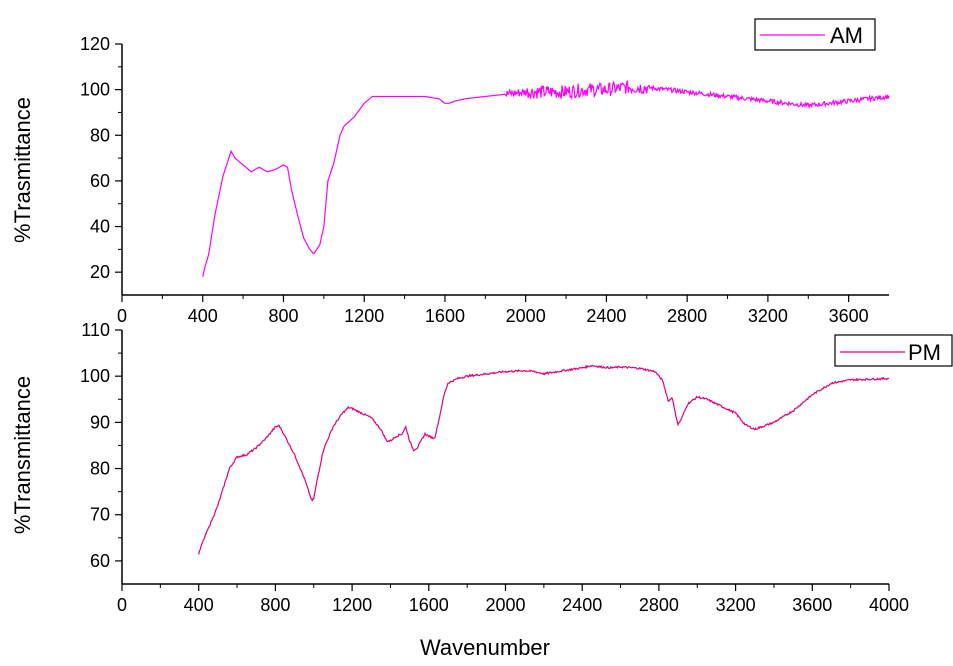 Image resolution: width=953 pixels, height=666 pixels. I want to click on pm-x-tick-label: 2800, so click(659, 605).